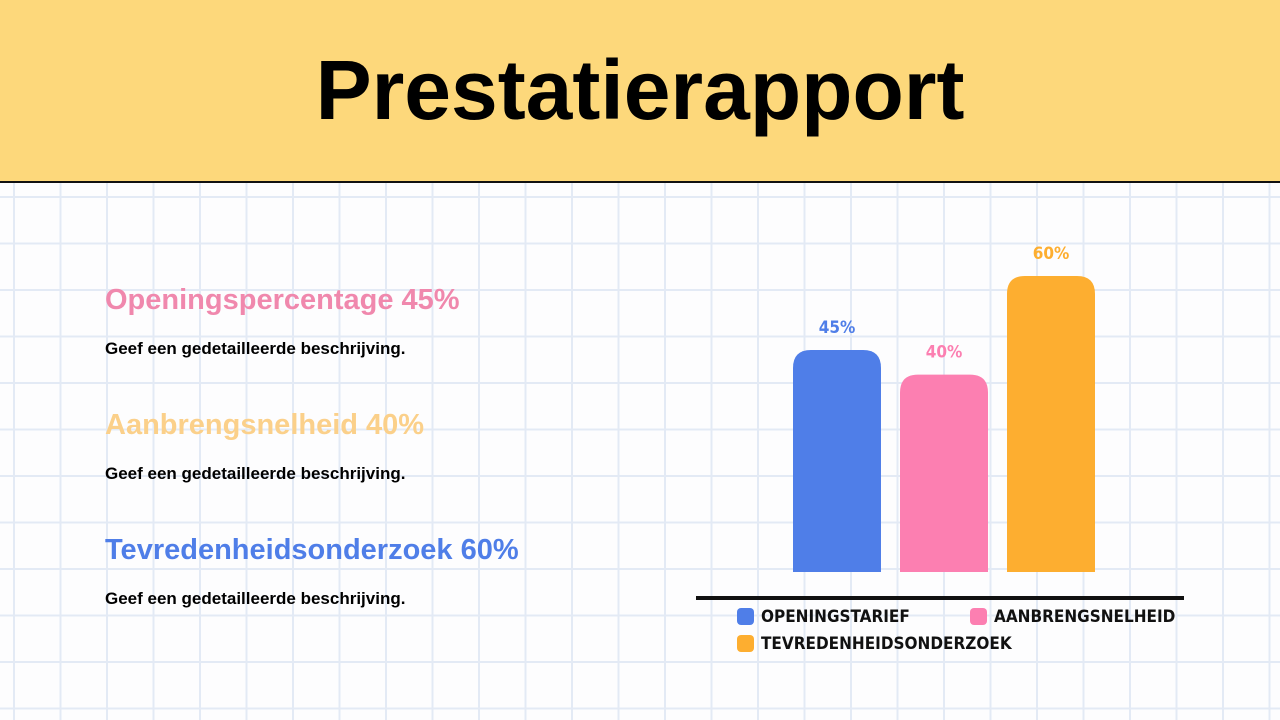 This screenshot has width=1280, height=720. Describe the element at coordinates (835, 617) in the screenshot. I see `legend-label: OPENINGSTARIEF` at that location.